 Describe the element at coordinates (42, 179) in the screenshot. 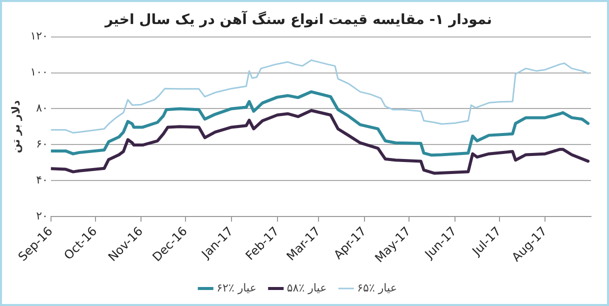

I see `y-tick-label: ۴۰` at that location.